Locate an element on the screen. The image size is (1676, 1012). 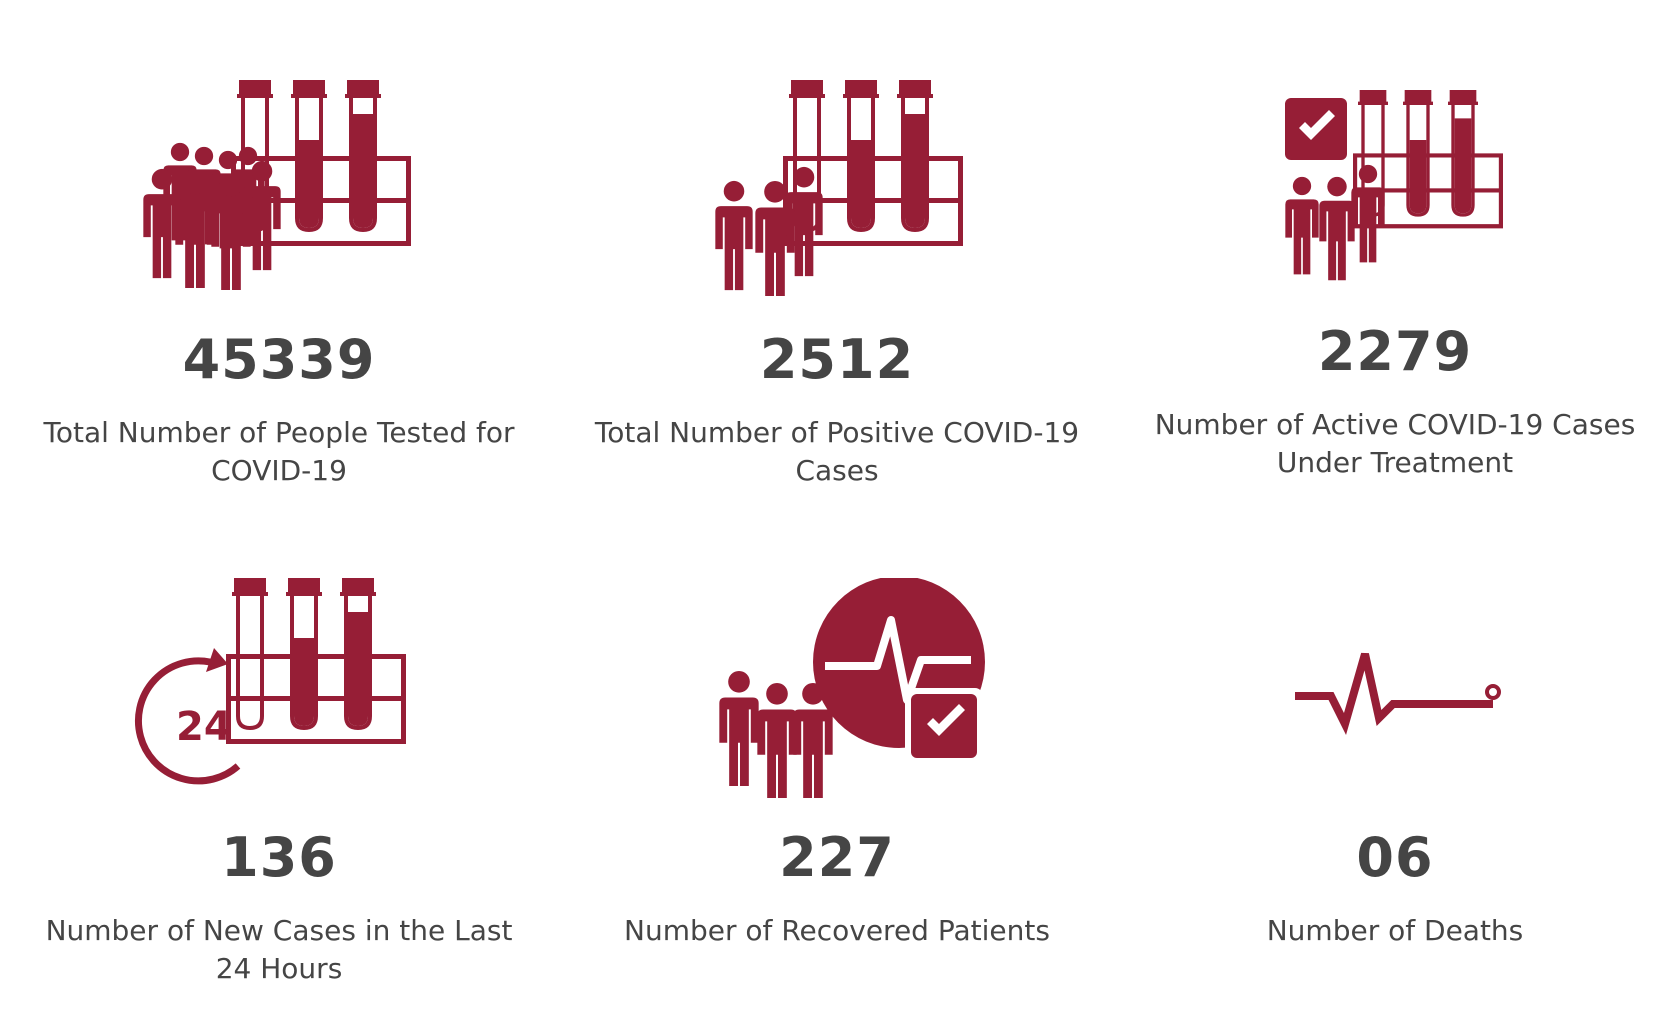
active-cases-checkbox-icon is located at coordinates (1395, 197).